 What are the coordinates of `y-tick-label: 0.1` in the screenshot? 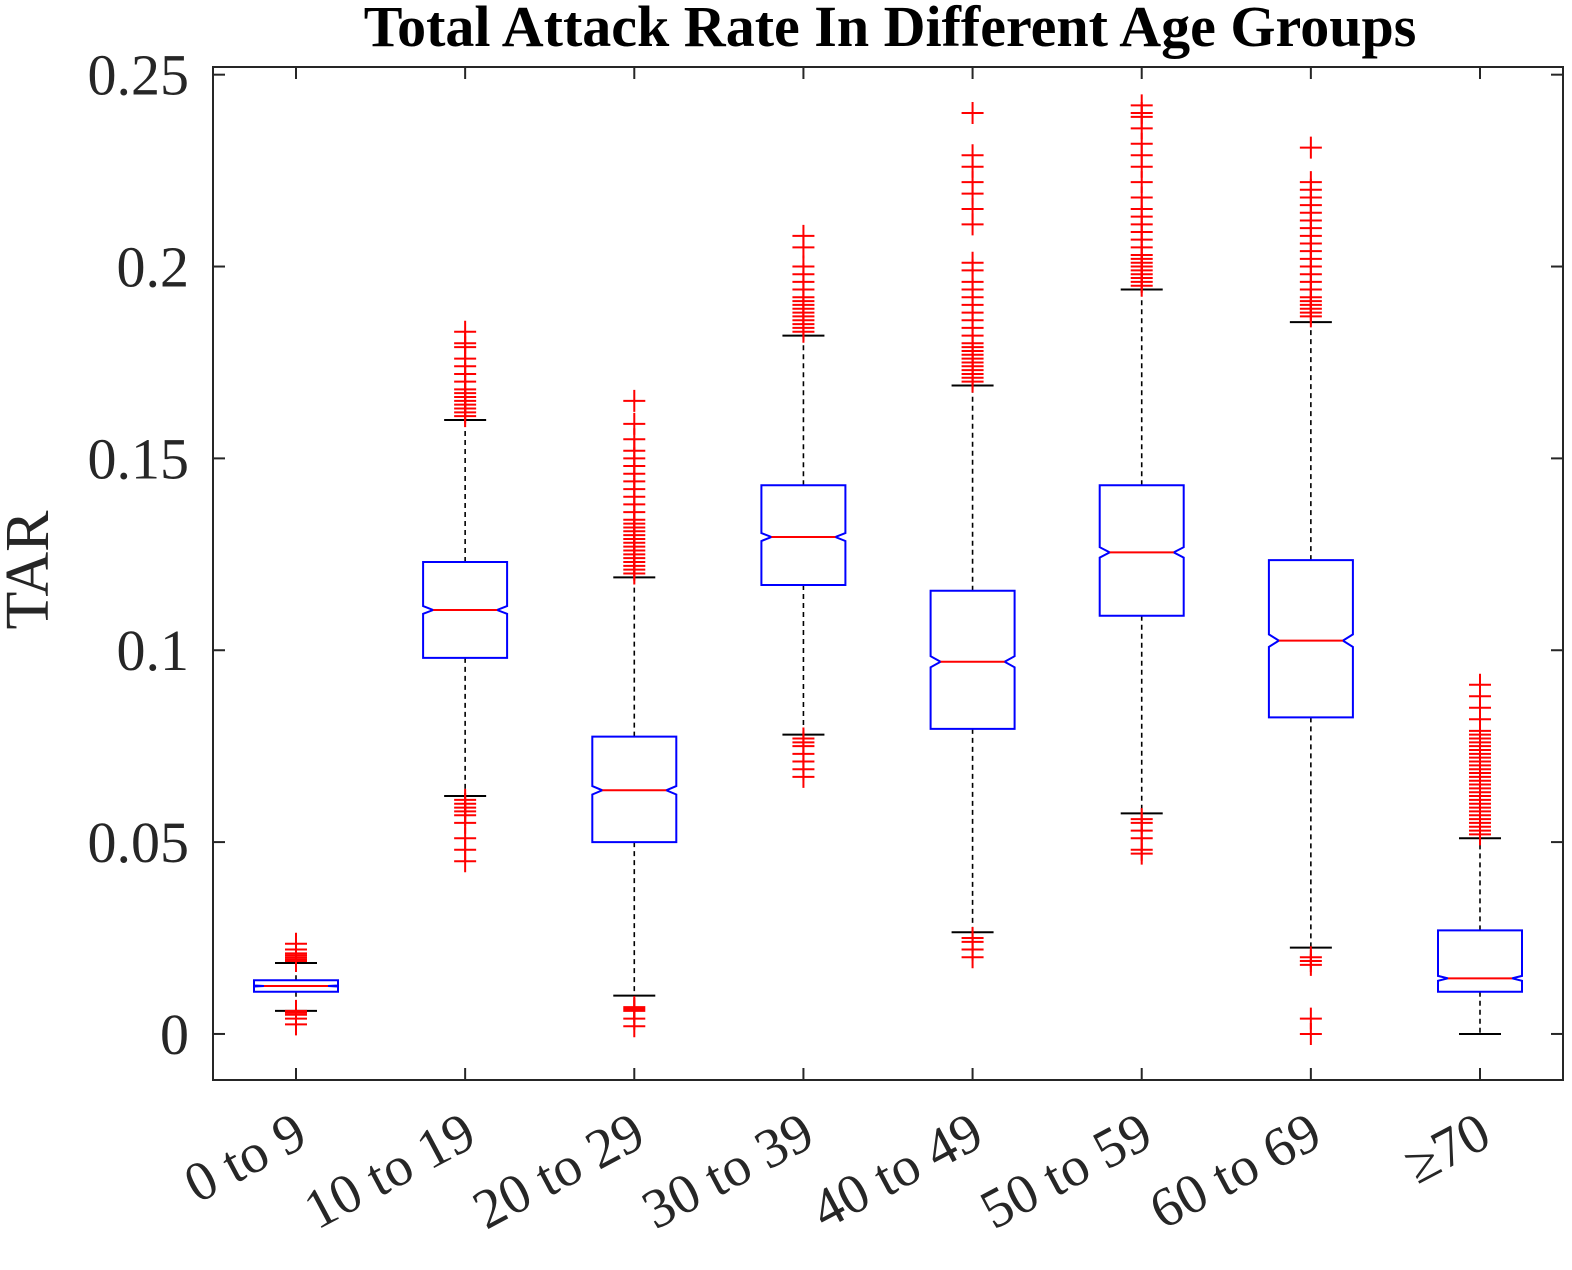 It's located at (153, 650).